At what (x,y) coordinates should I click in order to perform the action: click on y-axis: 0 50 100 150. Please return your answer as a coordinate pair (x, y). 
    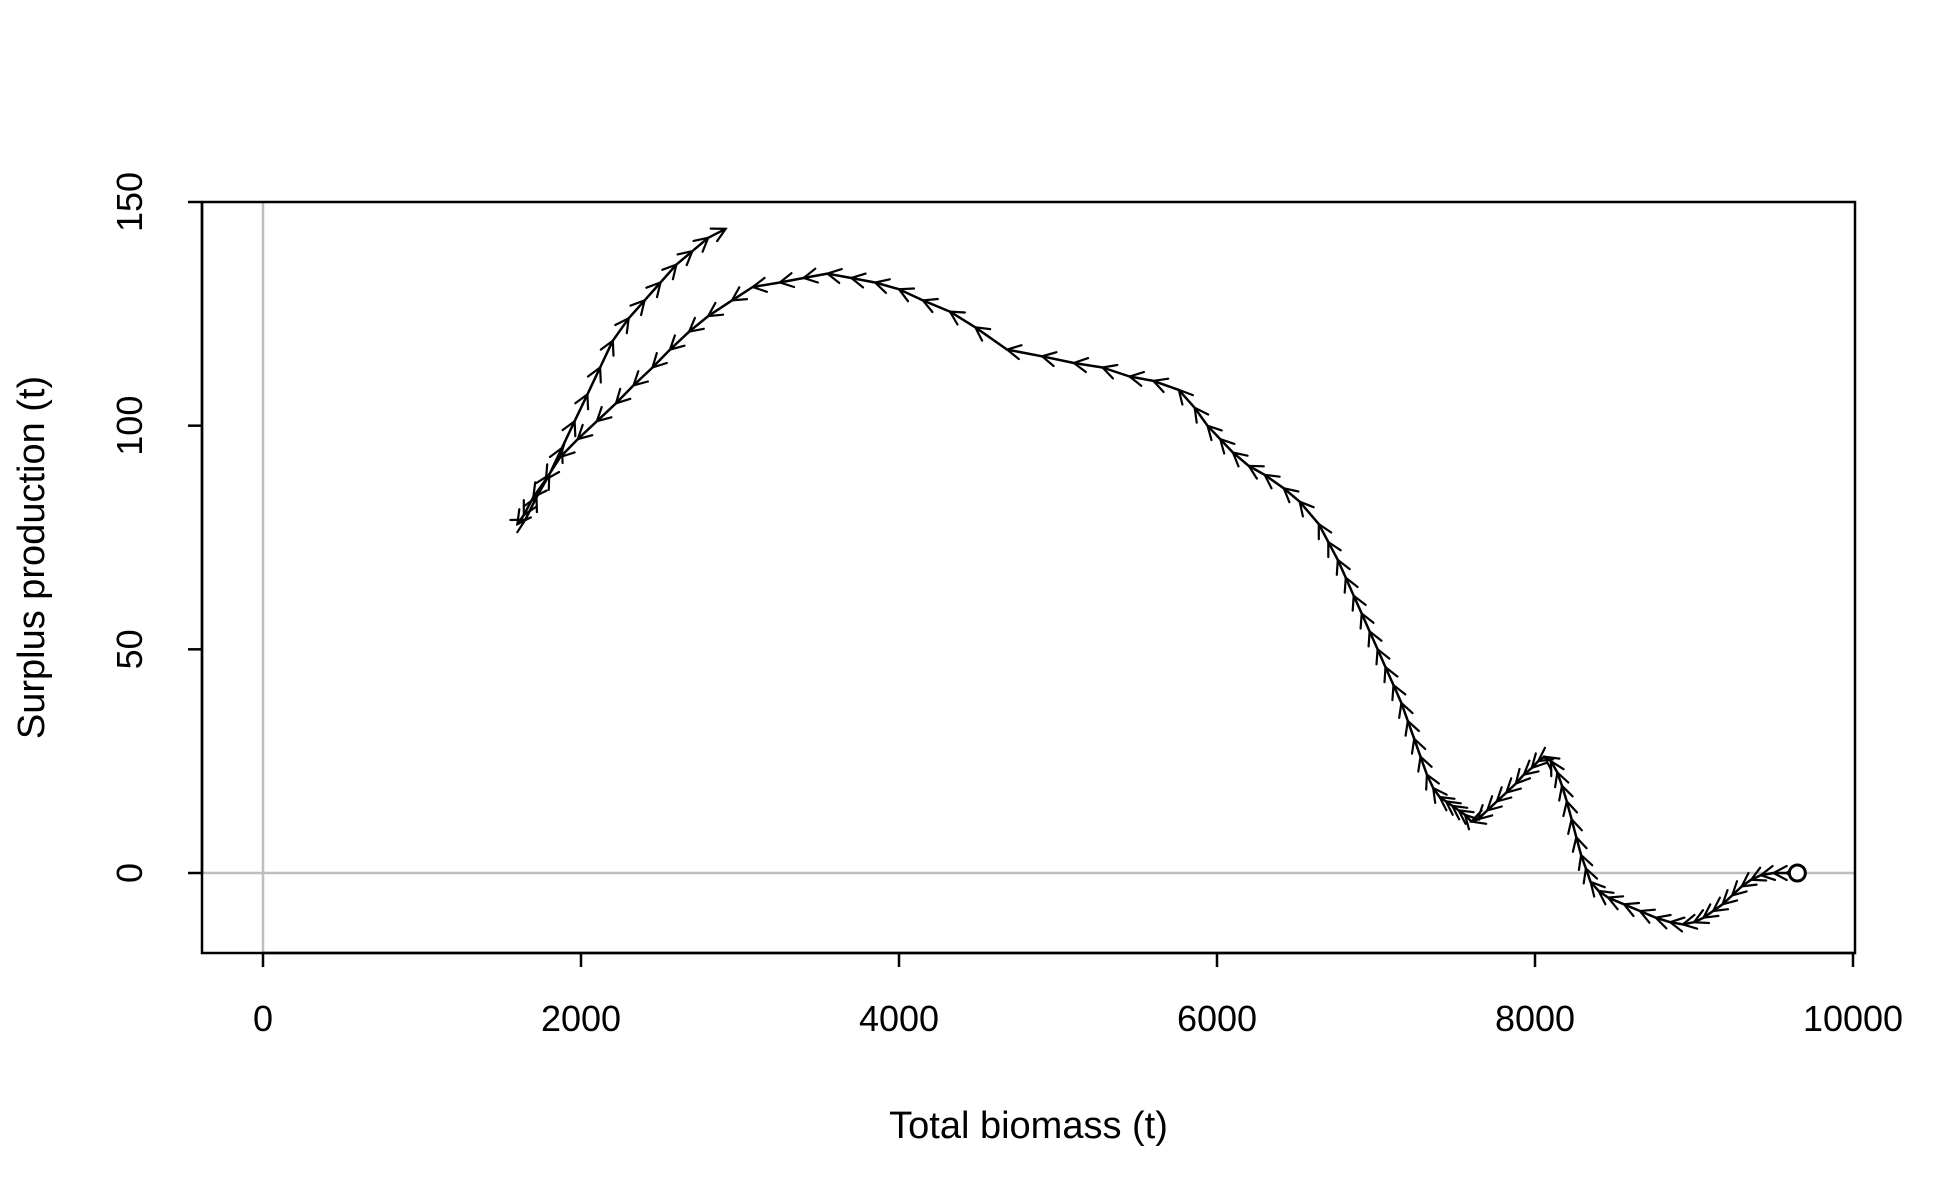
    Looking at the image, I should click on (156, 527).